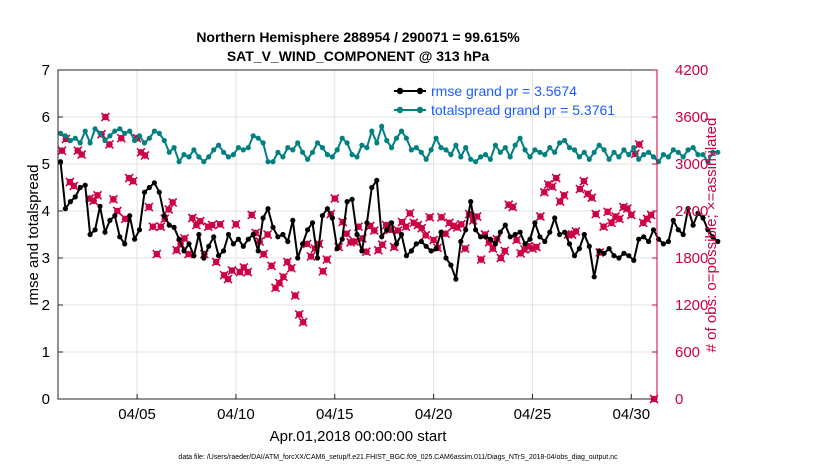 The width and height of the screenshot is (830, 470). Describe the element at coordinates (359, 436) in the screenshot. I see `x-axis-label: Apr.01,2018 00:00:00 start` at that location.